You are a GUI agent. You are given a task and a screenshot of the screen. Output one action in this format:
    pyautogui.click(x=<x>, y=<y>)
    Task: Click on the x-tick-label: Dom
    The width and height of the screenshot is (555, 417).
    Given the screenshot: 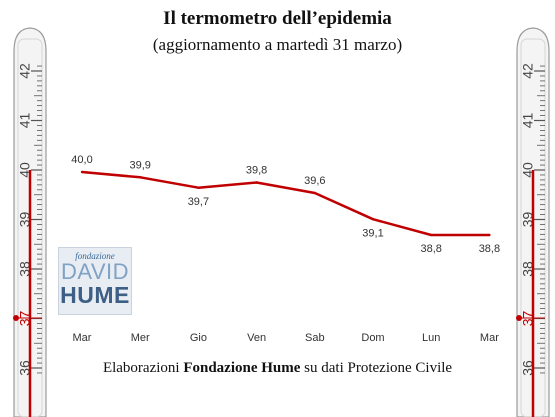 What is the action you would take?
    pyautogui.click(x=372, y=338)
    